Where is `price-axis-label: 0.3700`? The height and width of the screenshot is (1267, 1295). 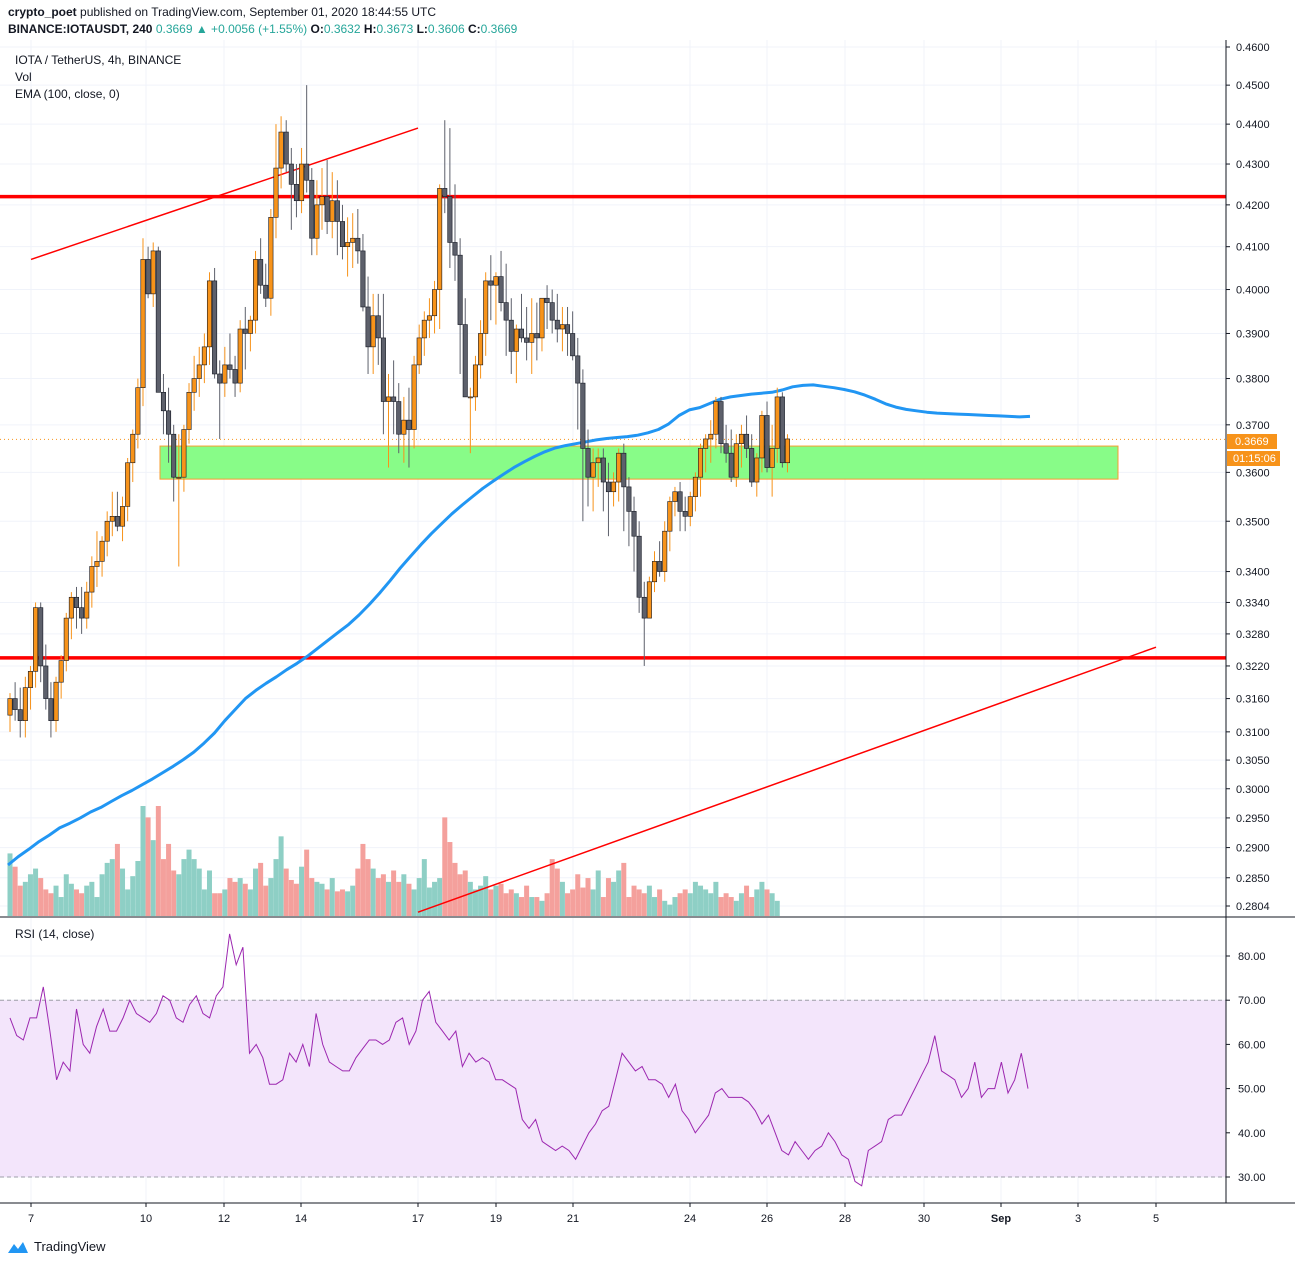 price-axis-label: 0.3700 is located at coordinates (1253, 426).